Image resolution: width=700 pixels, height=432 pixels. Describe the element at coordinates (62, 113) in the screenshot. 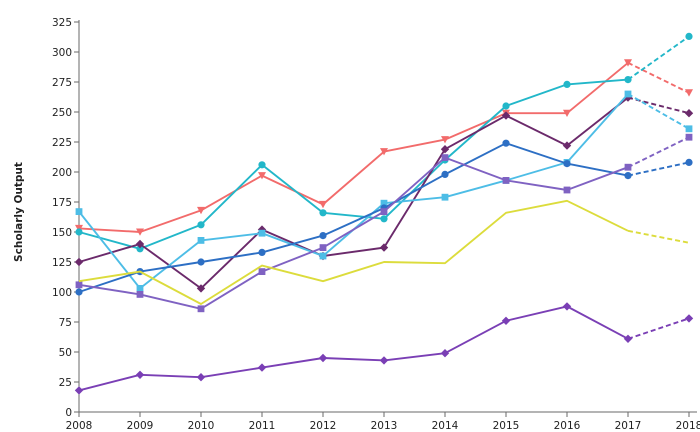

I see `y-tick-label: 250` at that location.